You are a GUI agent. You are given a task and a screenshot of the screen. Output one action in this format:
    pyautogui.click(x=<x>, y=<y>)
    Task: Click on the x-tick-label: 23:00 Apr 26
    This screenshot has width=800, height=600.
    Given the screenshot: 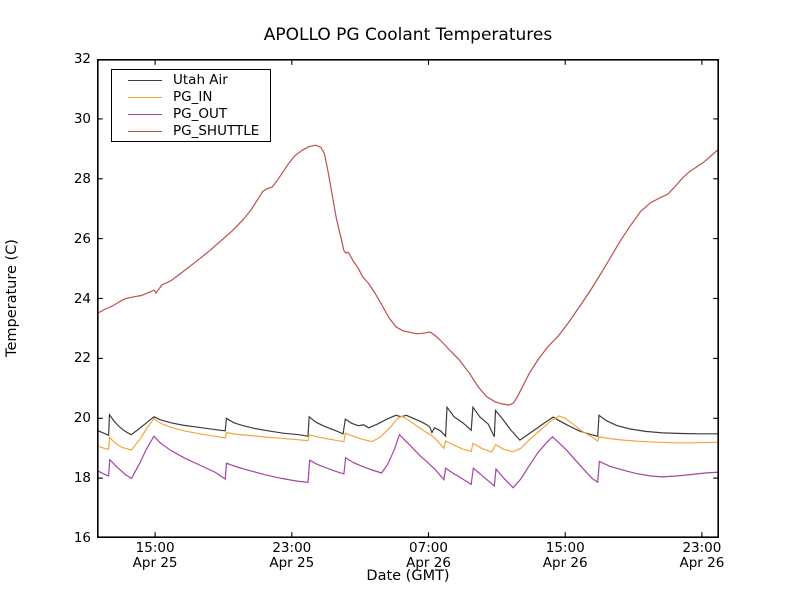 What is the action you would take?
    pyautogui.click(x=702, y=556)
    